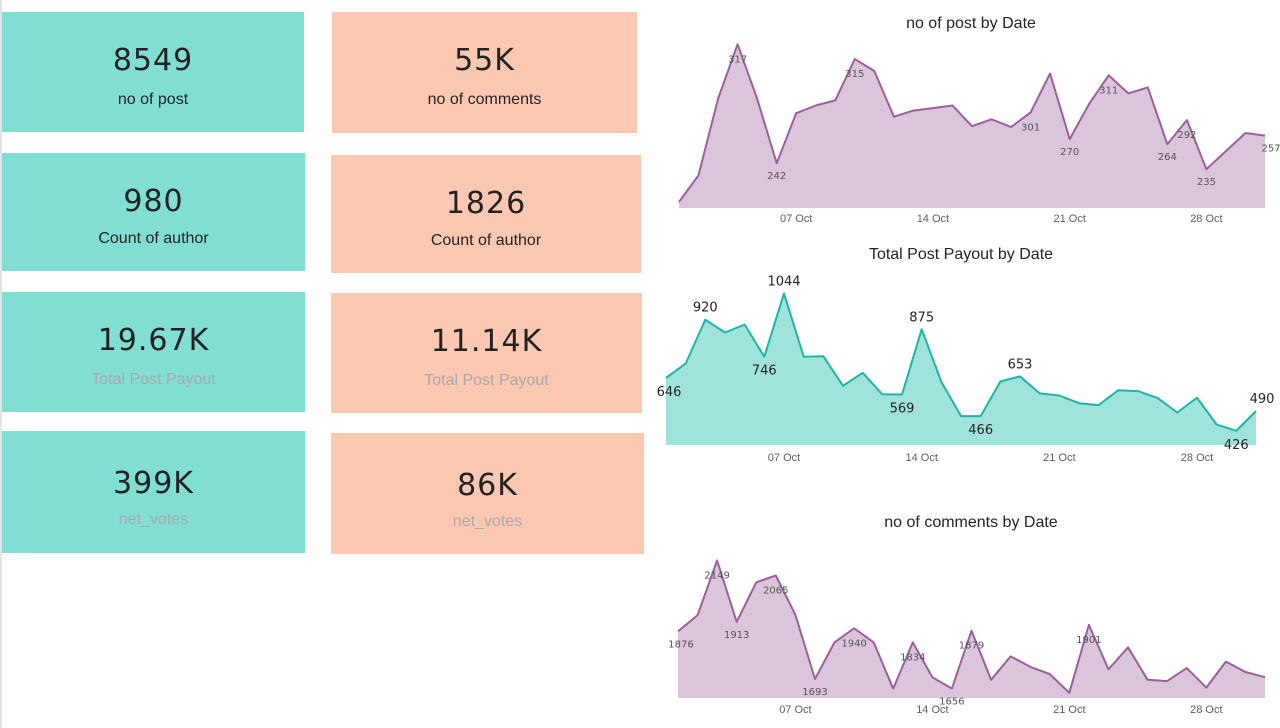 The image size is (1280, 728). Describe the element at coordinates (764, 371) in the screenshot. I see `data-label: 746` at that location.